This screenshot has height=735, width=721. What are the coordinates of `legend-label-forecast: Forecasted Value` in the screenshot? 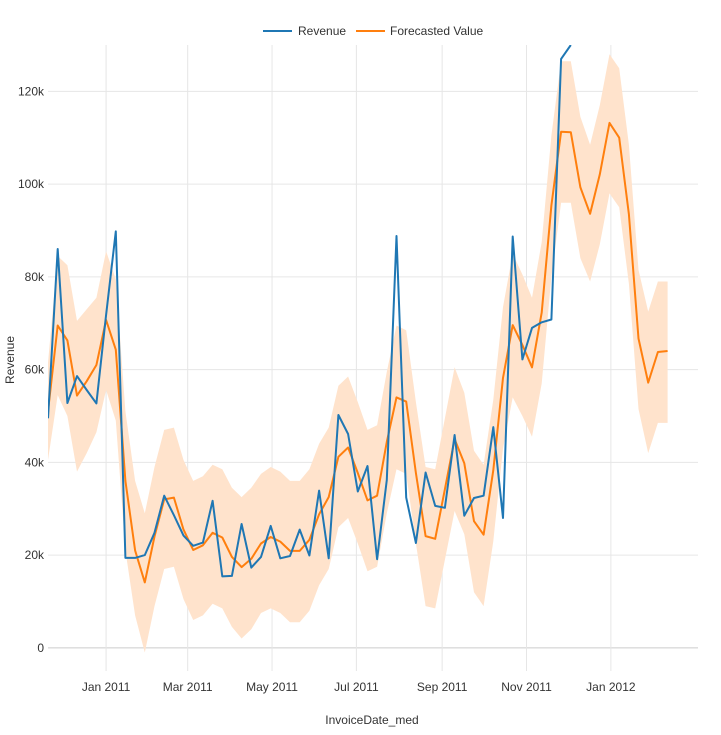 It's located at (436, 31).